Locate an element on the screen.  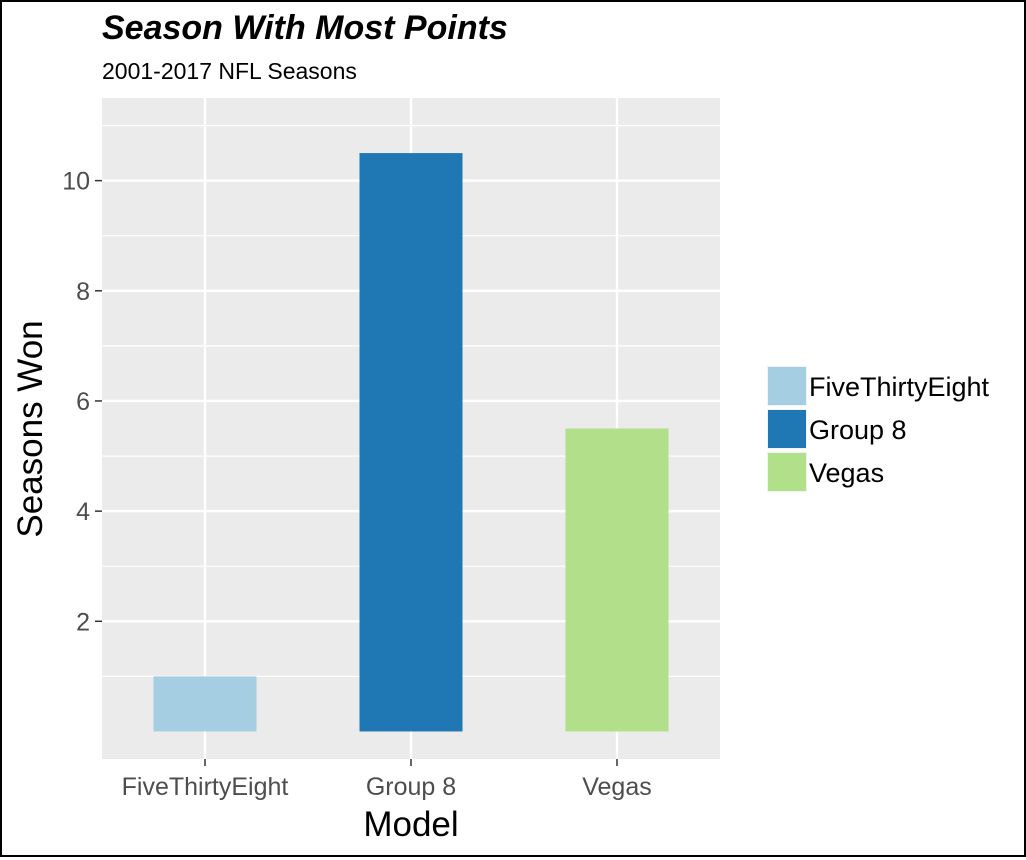
legend-label: Group 8 is located at coordinates (858, 430).